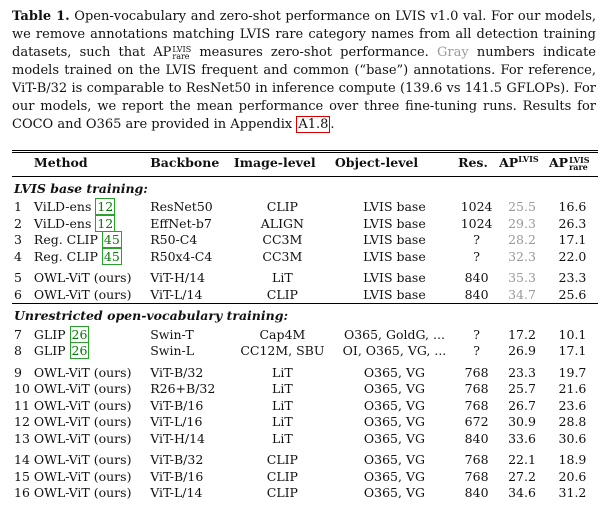 Image resolution: width=607 pixels, height=526 pixels. I want to click on ap-rare-cell: 22.0, so click(572, 256).